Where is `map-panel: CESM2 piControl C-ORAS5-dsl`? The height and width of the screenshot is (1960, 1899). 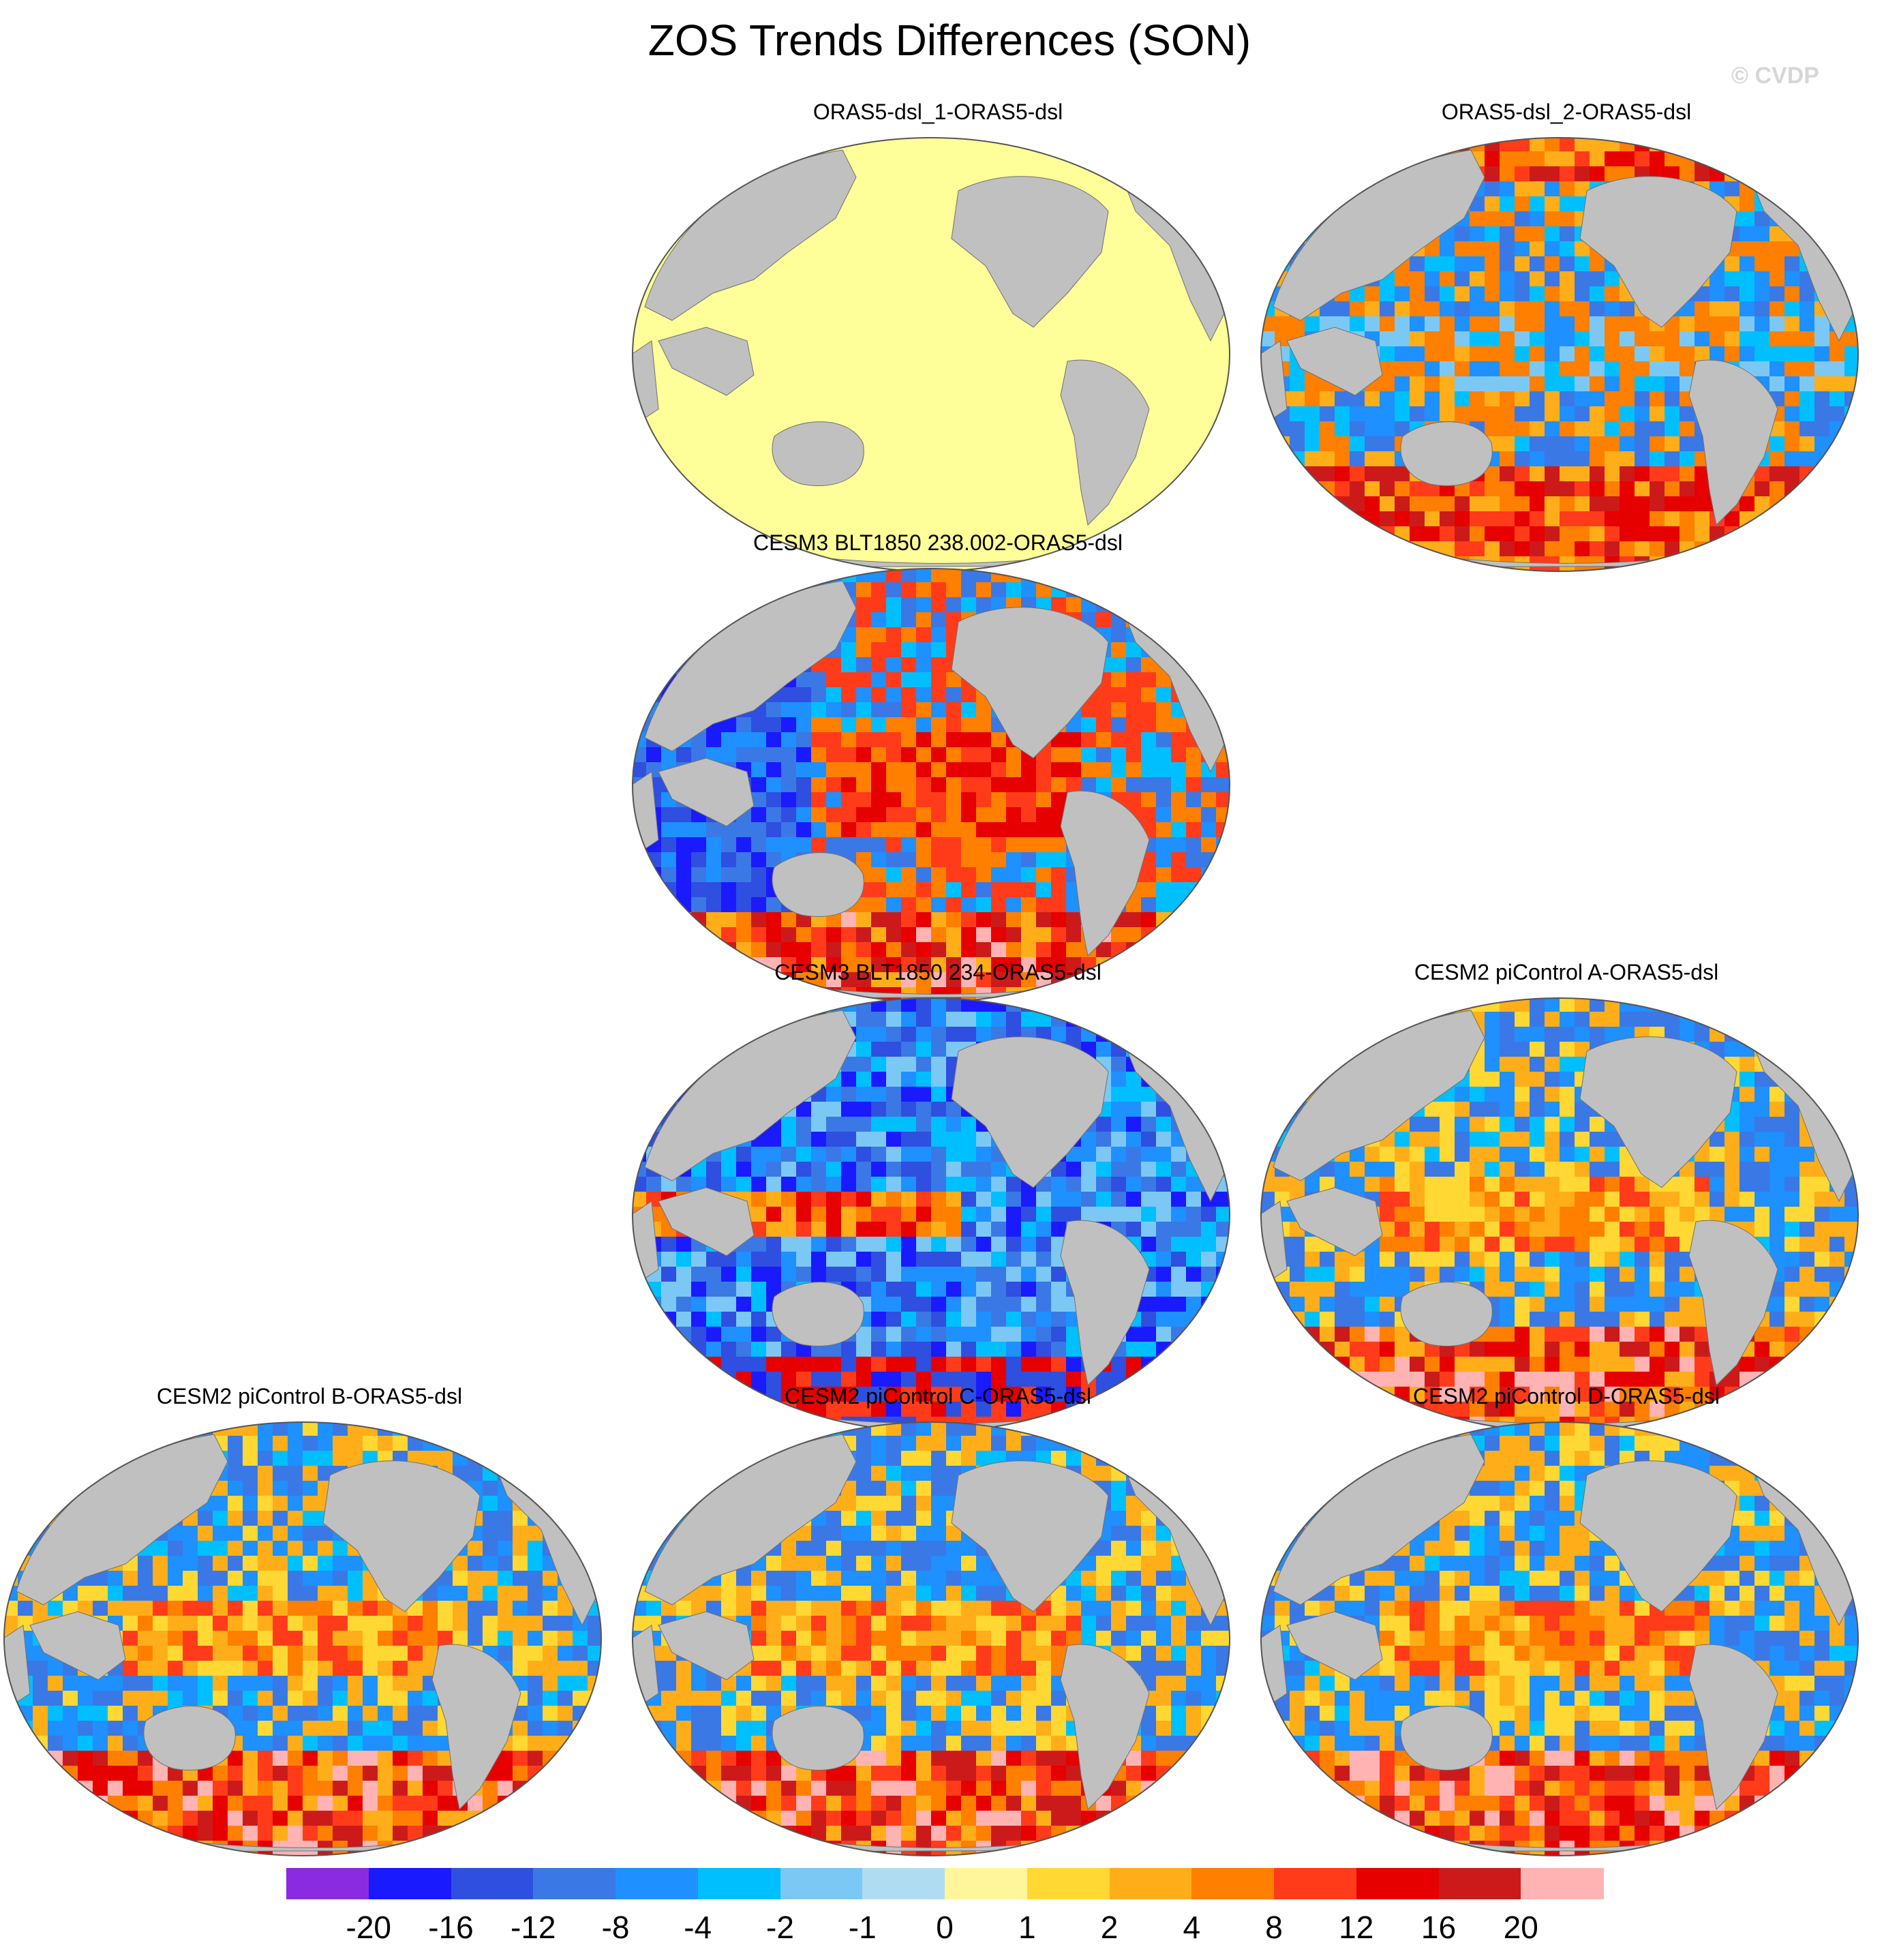
map-panel: CESM2 piControl C-ORAS5-dsl is located at coordinates (938, 1619).